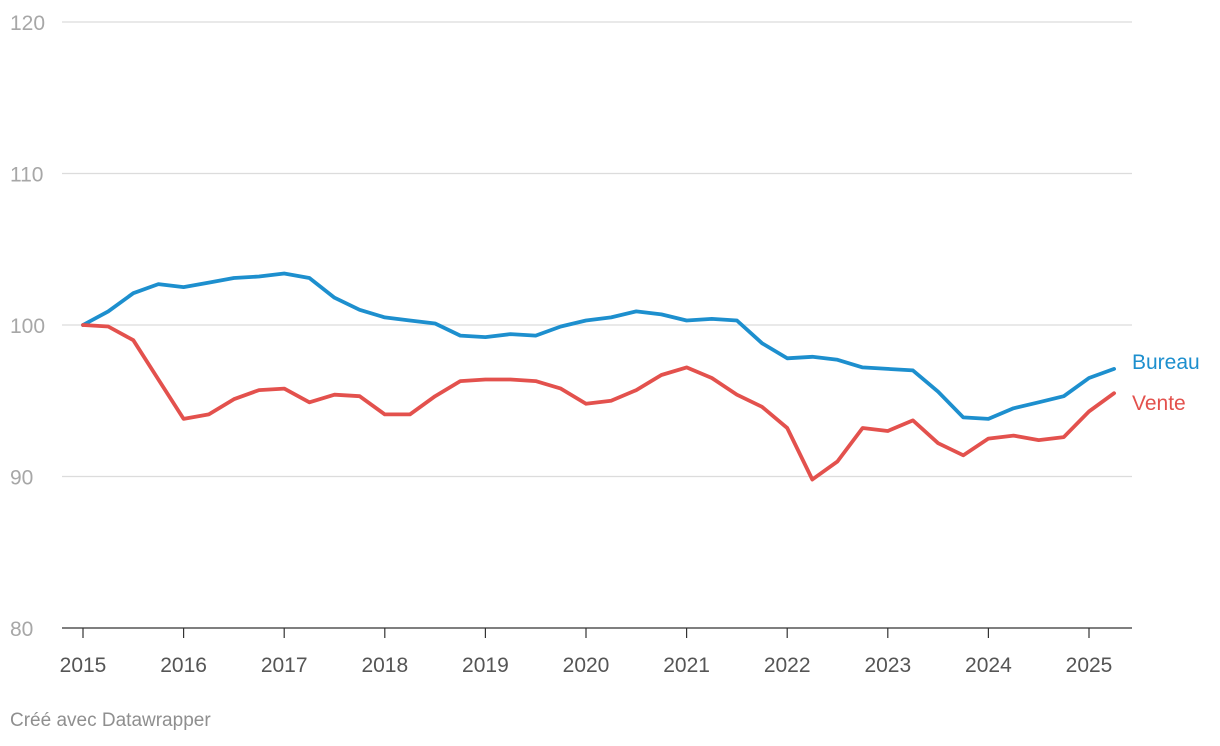 The image size is (1220, 746). What do you see at coordinates (21, 478) in the screenshot?
I see `y-tick-label: 90` at bounding box center [21, 478].